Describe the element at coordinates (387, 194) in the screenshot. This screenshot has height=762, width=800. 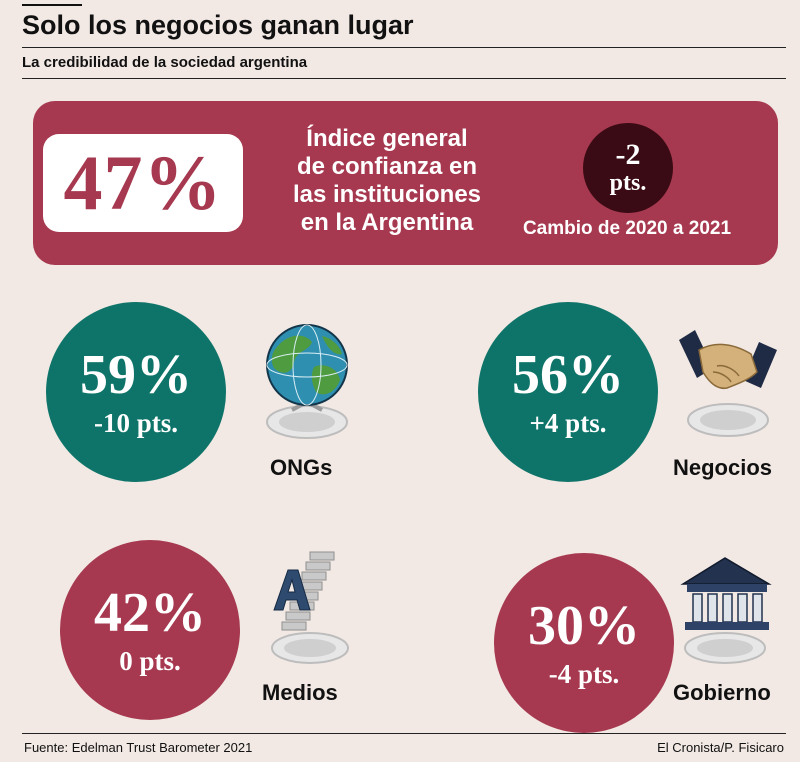
I see `description-line: las instituciones` at that location.